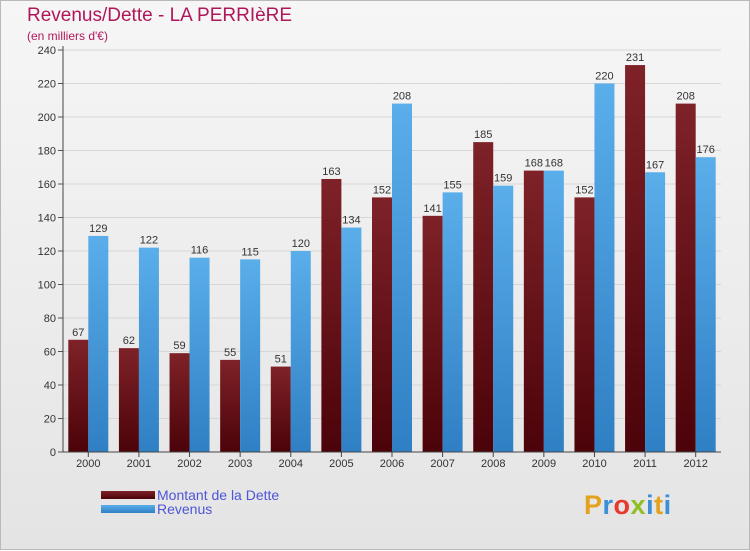 The height and width of the screenshot is (551, 750). What do you see at coordinates (47, 252) in the screenshot?
I see `y-tick-label: 120` at bounding box center [47, 252].